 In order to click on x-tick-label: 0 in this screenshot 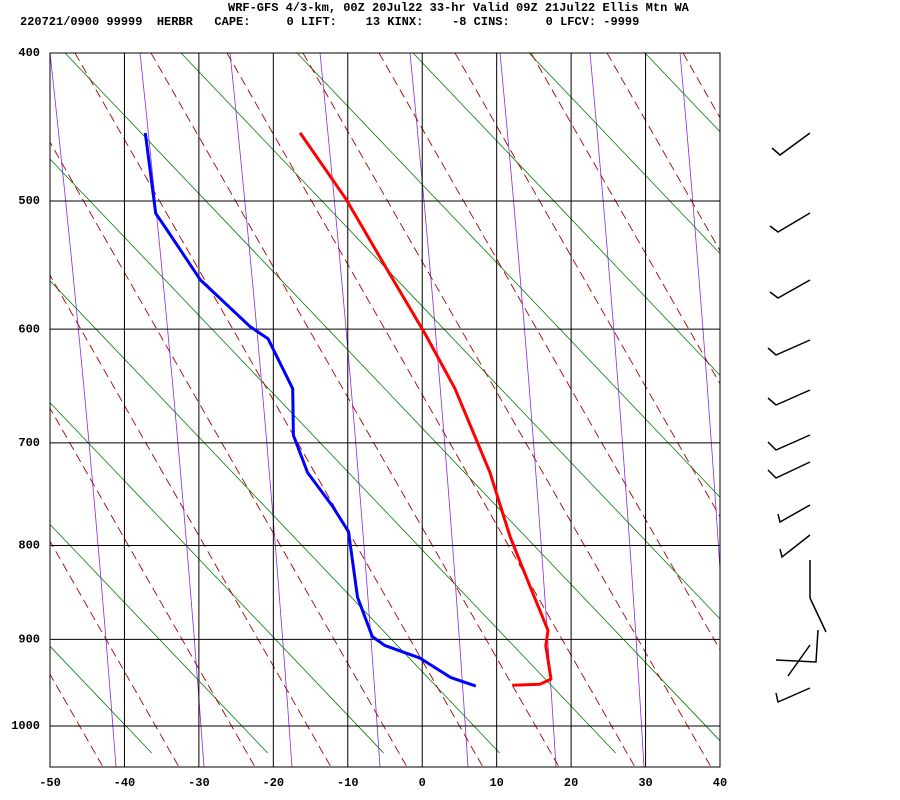, I will do `click(422, 783)`.